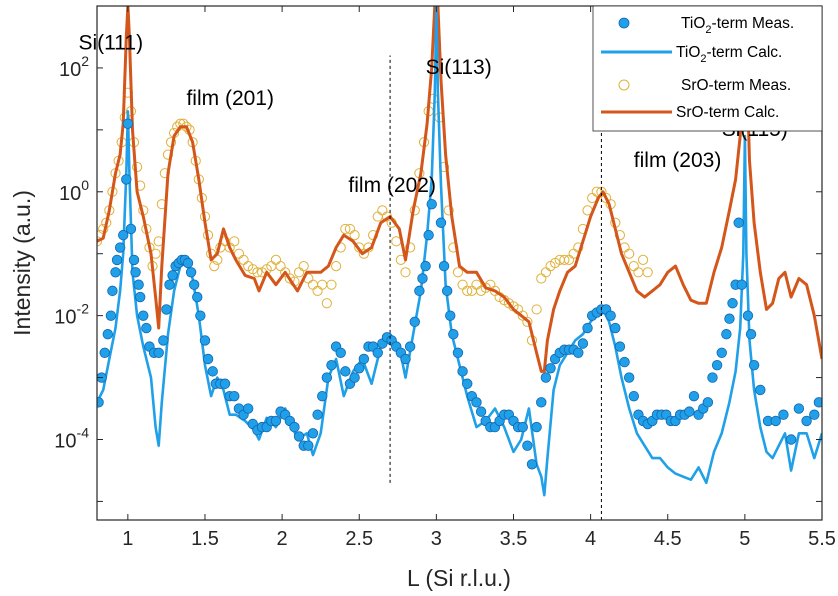 The image size is (838, 596). I want to click on peak-label: film (202), so click(392, 185).